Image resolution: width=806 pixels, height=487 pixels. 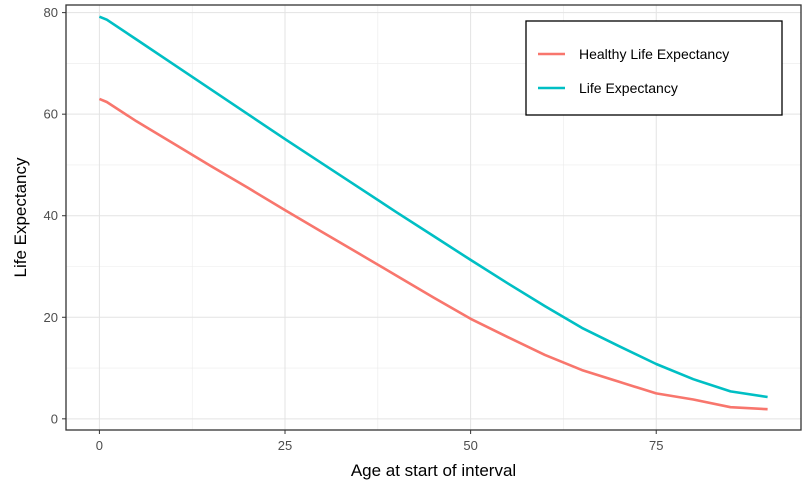 I want to click on legend-box, so click(x=654, y=68).